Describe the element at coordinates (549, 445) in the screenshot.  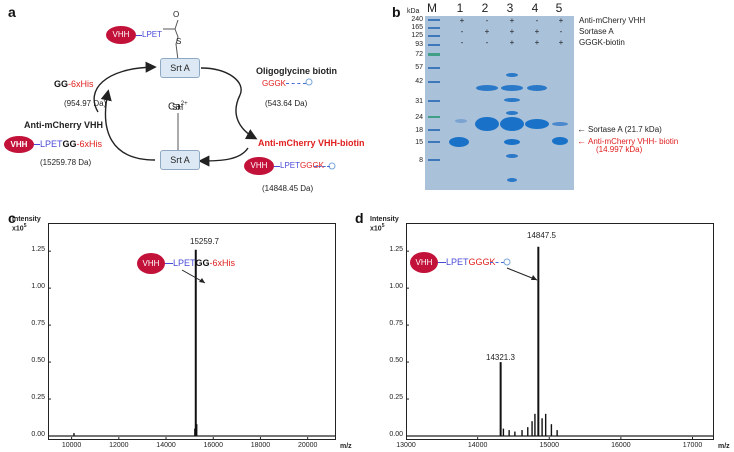
I see `x-tick-label: 15000` at that location.